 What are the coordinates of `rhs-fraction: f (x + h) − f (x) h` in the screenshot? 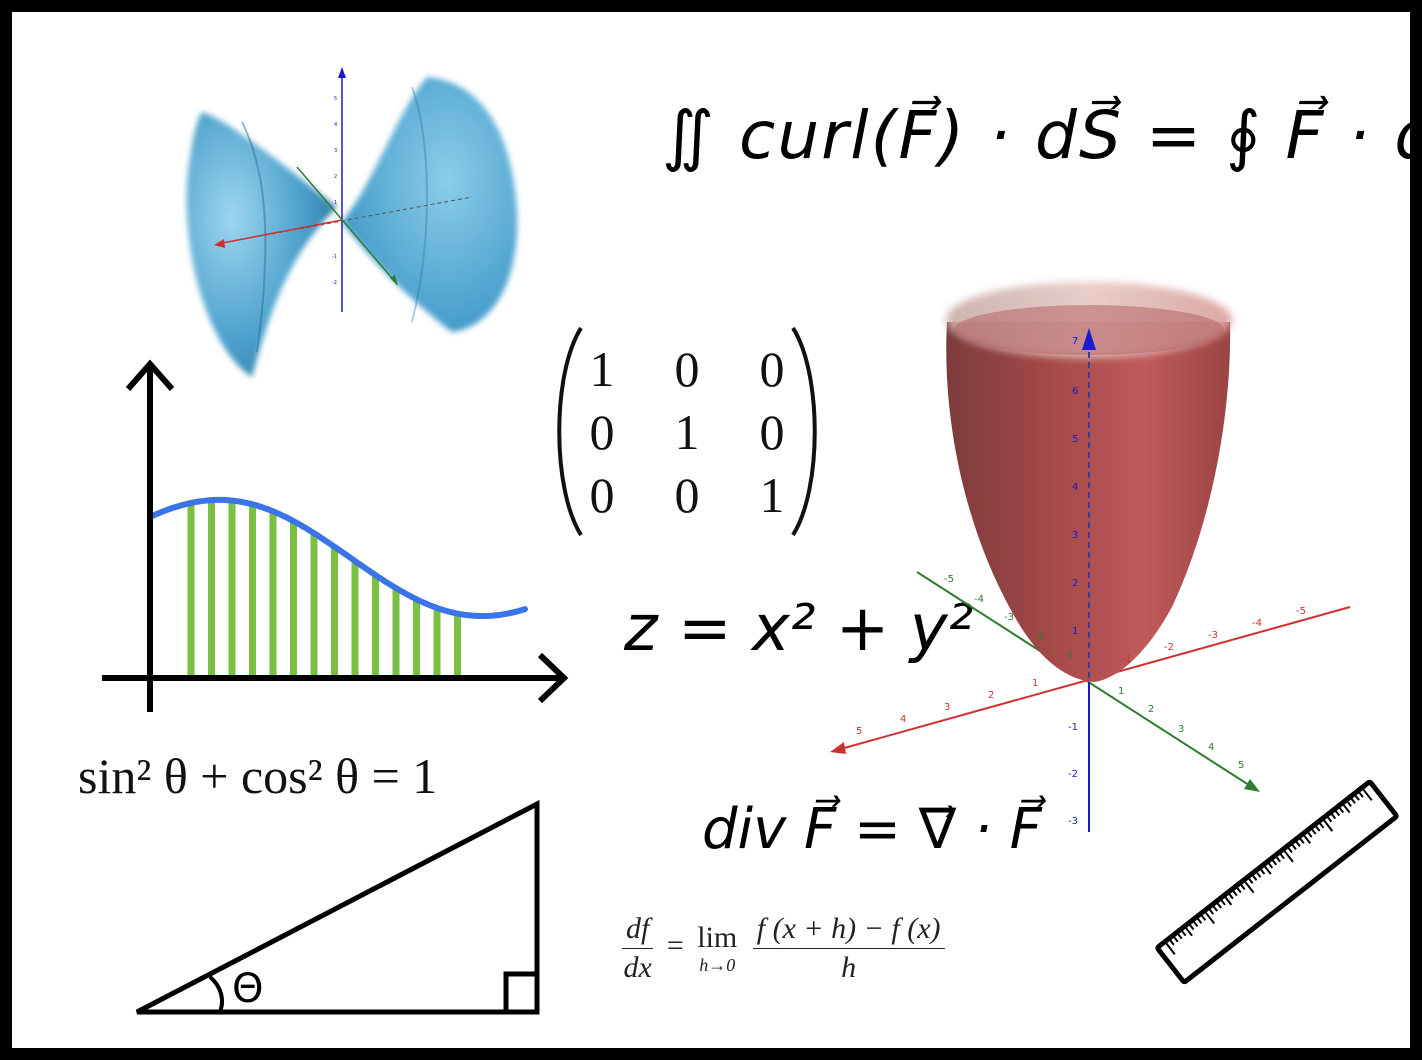 It's located at (848, 948).